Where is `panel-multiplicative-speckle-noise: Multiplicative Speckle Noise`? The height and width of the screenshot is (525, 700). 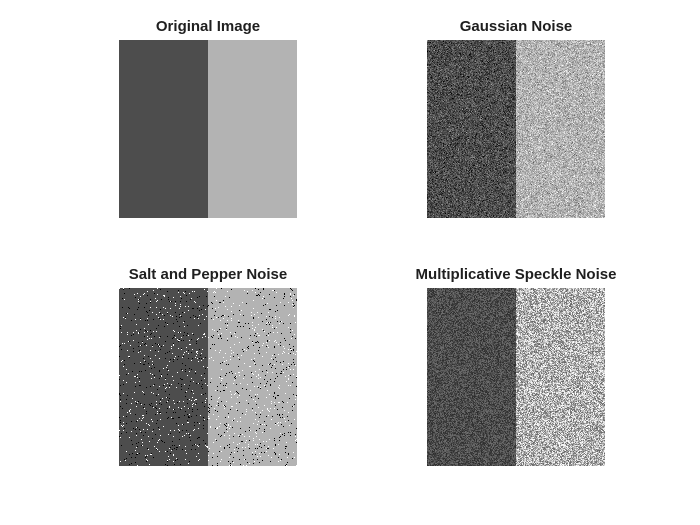
panel-multiplicative-speckle-noise: Multiplicative Speckle Noise is located at coordinates (516, 376).